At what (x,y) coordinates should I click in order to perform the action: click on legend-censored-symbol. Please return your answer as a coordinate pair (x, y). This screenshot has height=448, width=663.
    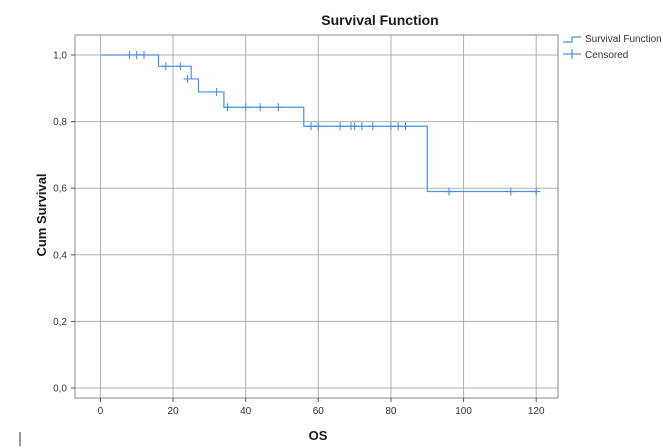
    Looking at the image, I should click on (572, 54).